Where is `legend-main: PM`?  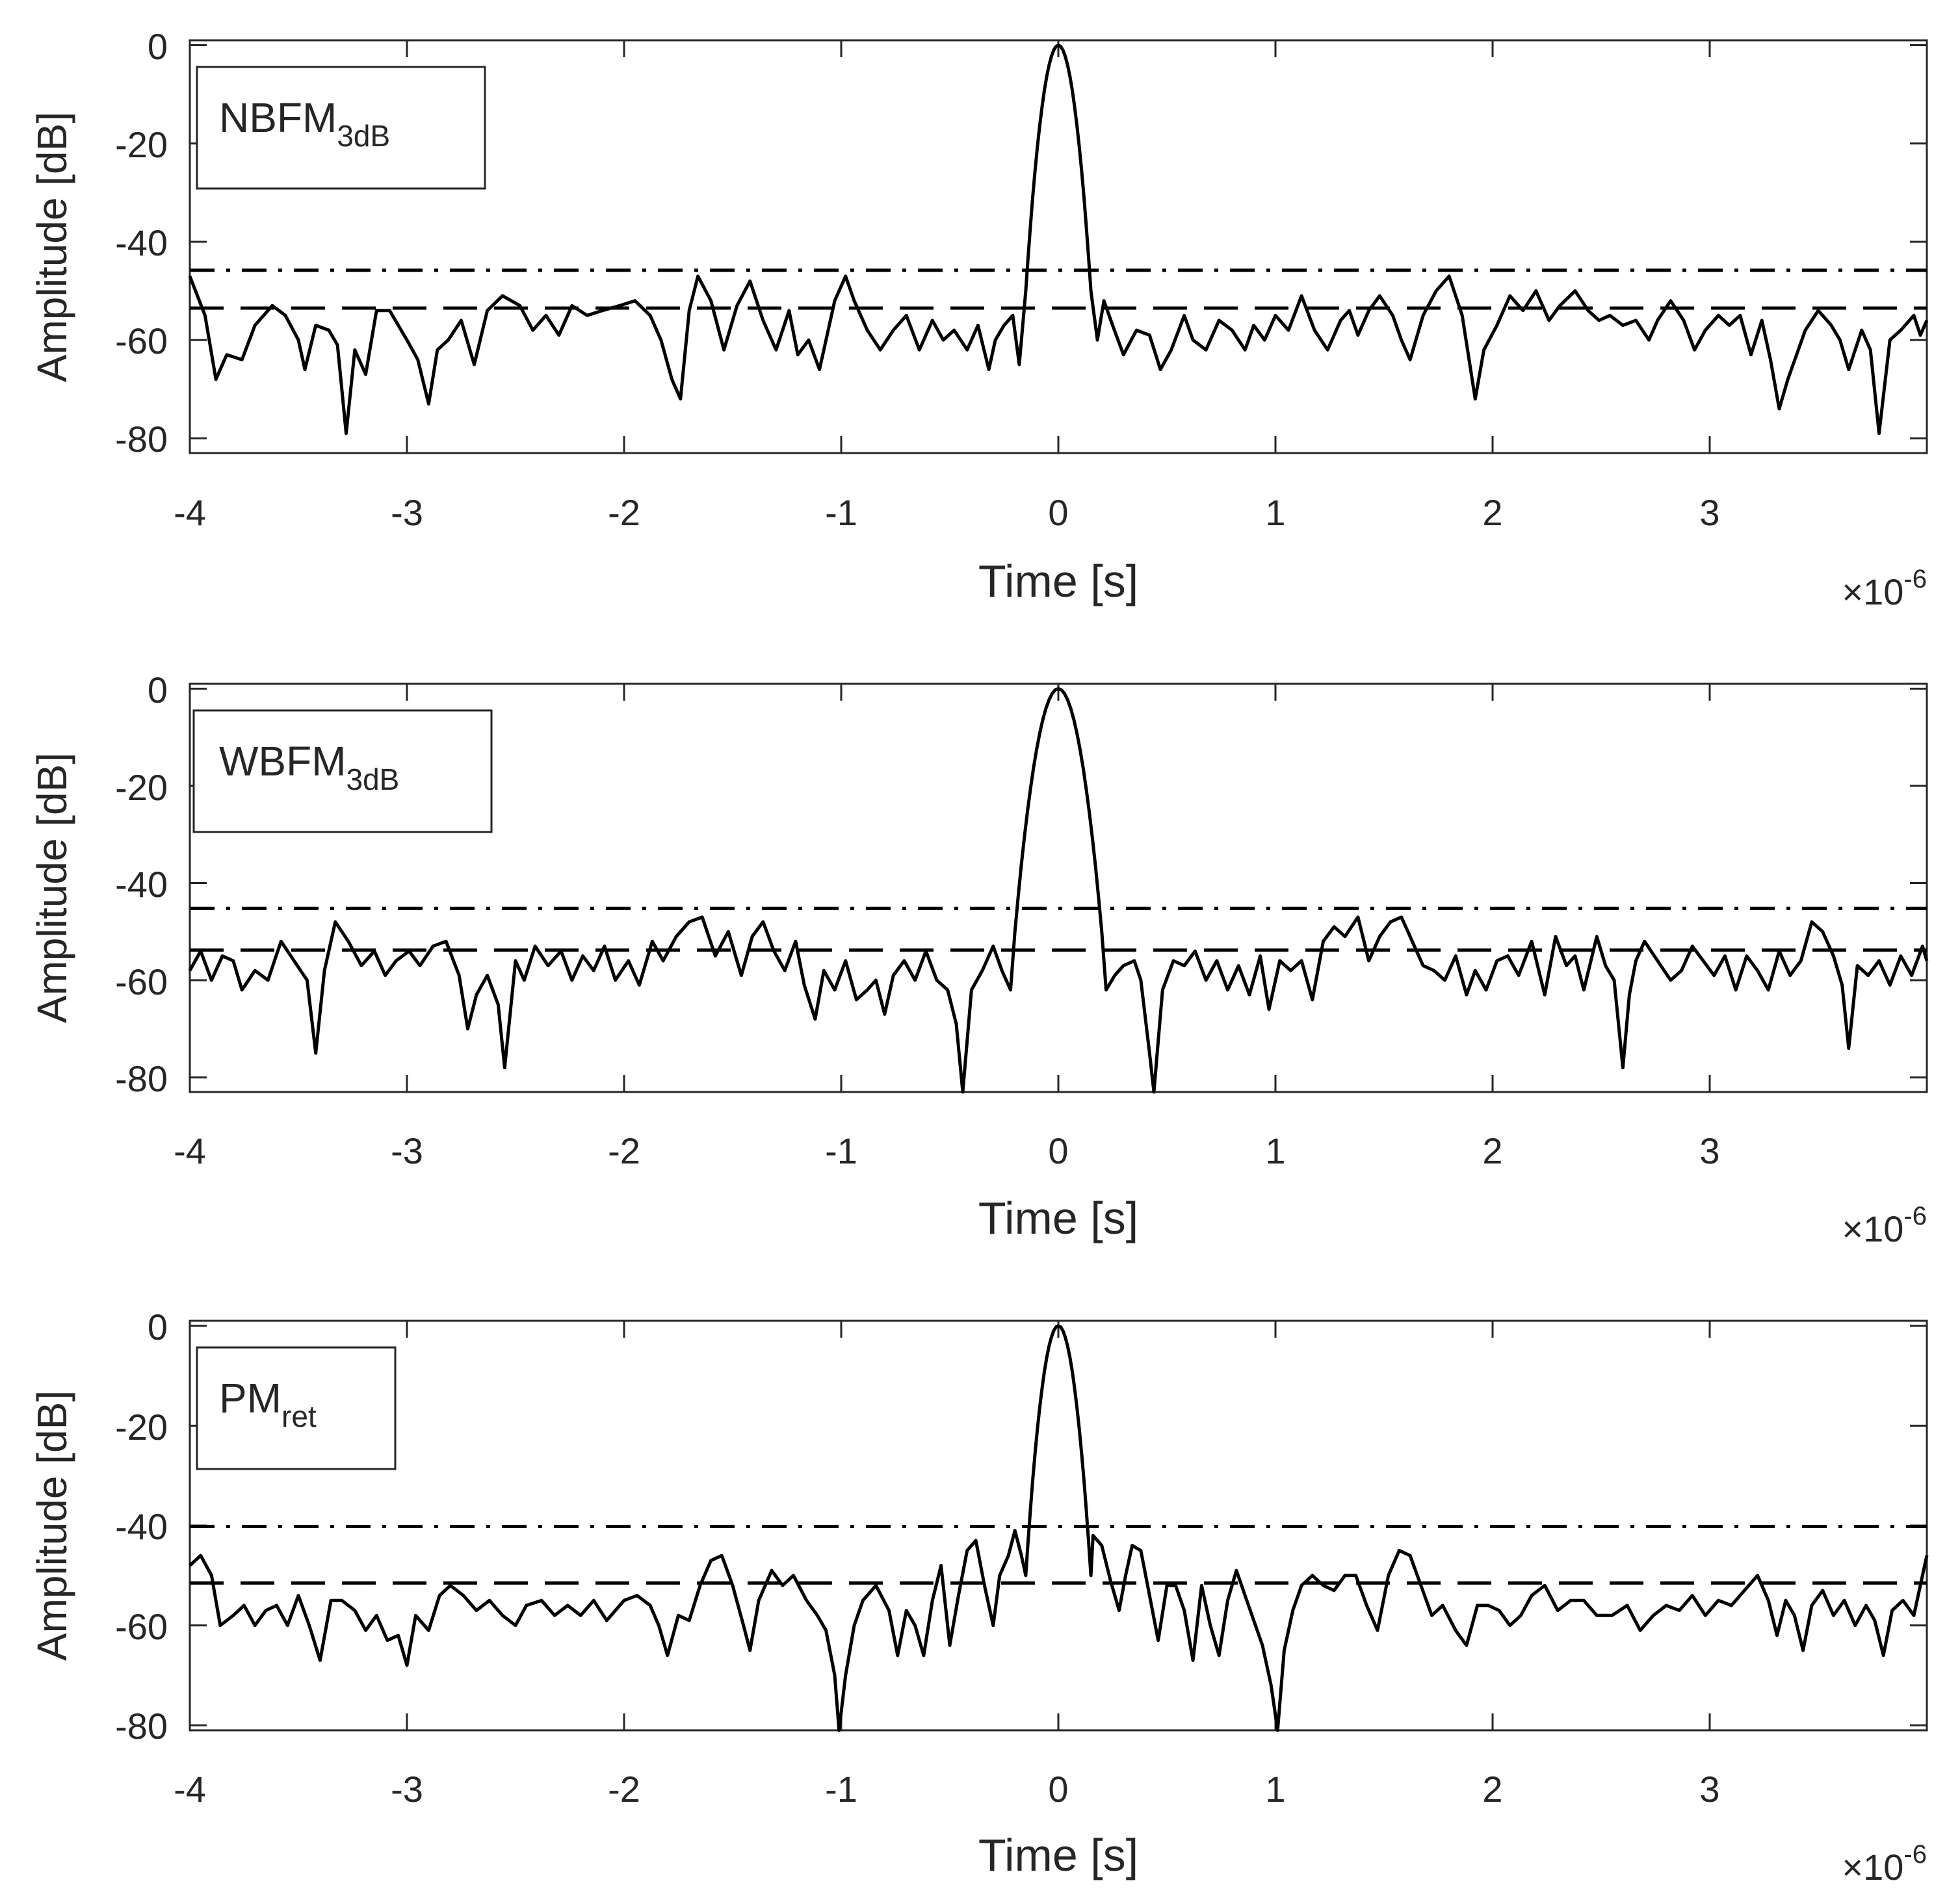 legend-main: PM is located at coordinates (250, 1398).